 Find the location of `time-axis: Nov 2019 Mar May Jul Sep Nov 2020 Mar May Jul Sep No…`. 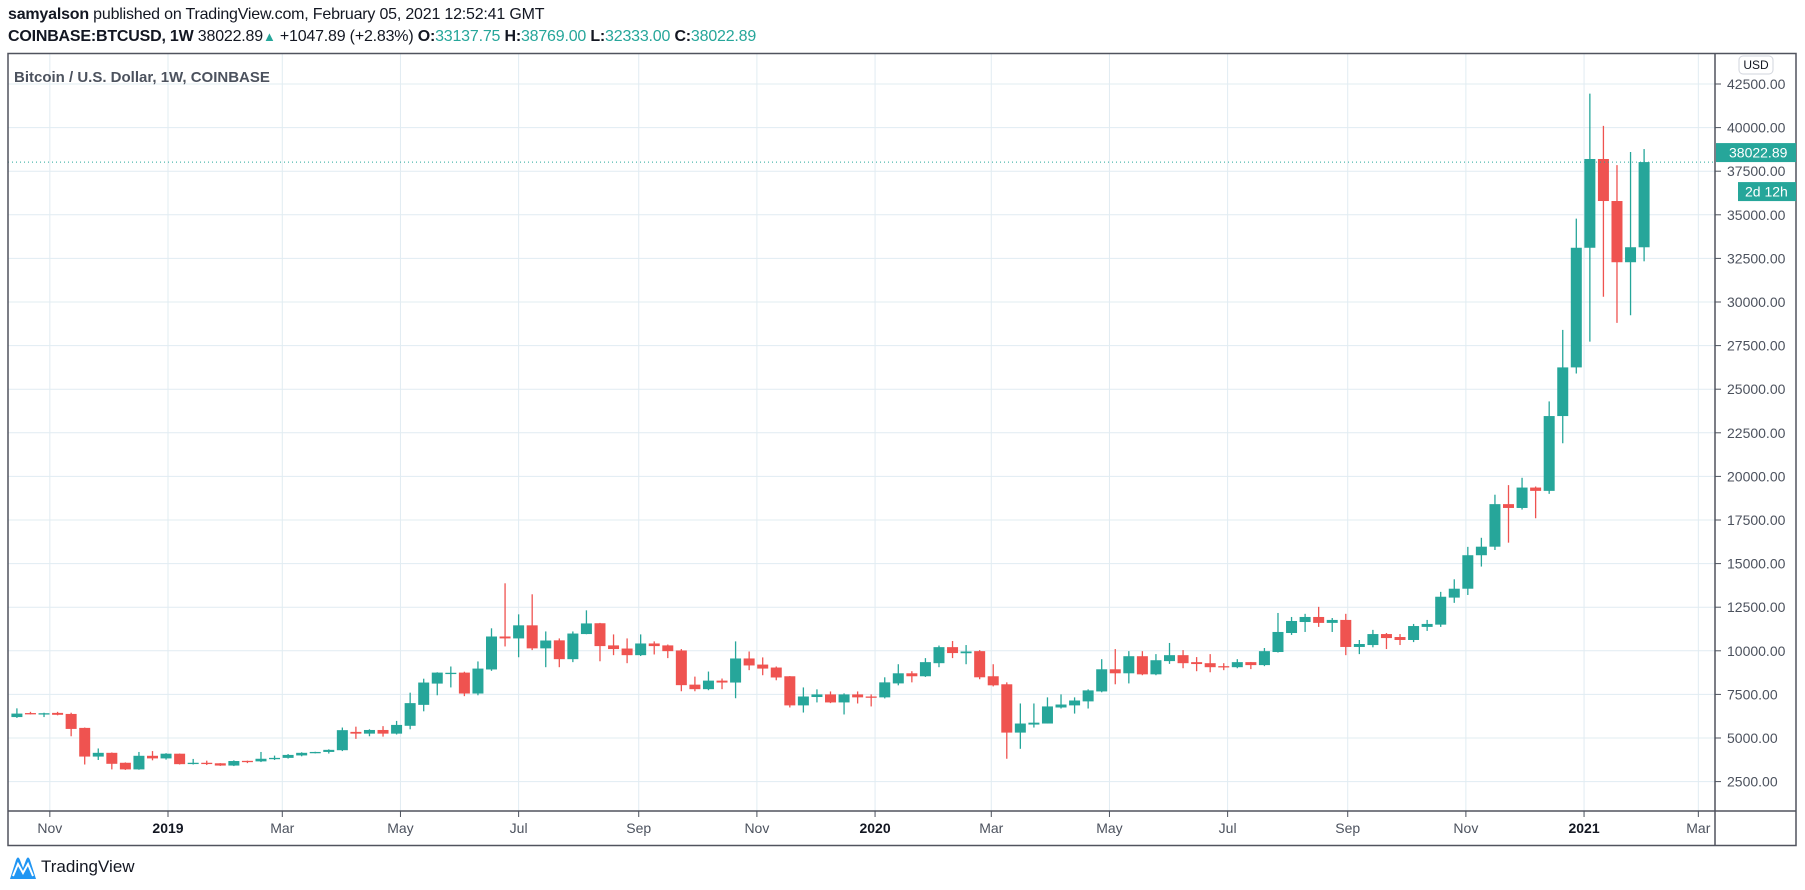

time-axis: Nov 2019 Mar May Jul Sep Nov 2020 Mar May Jul Sep No… is located at coordinates (874, 823).